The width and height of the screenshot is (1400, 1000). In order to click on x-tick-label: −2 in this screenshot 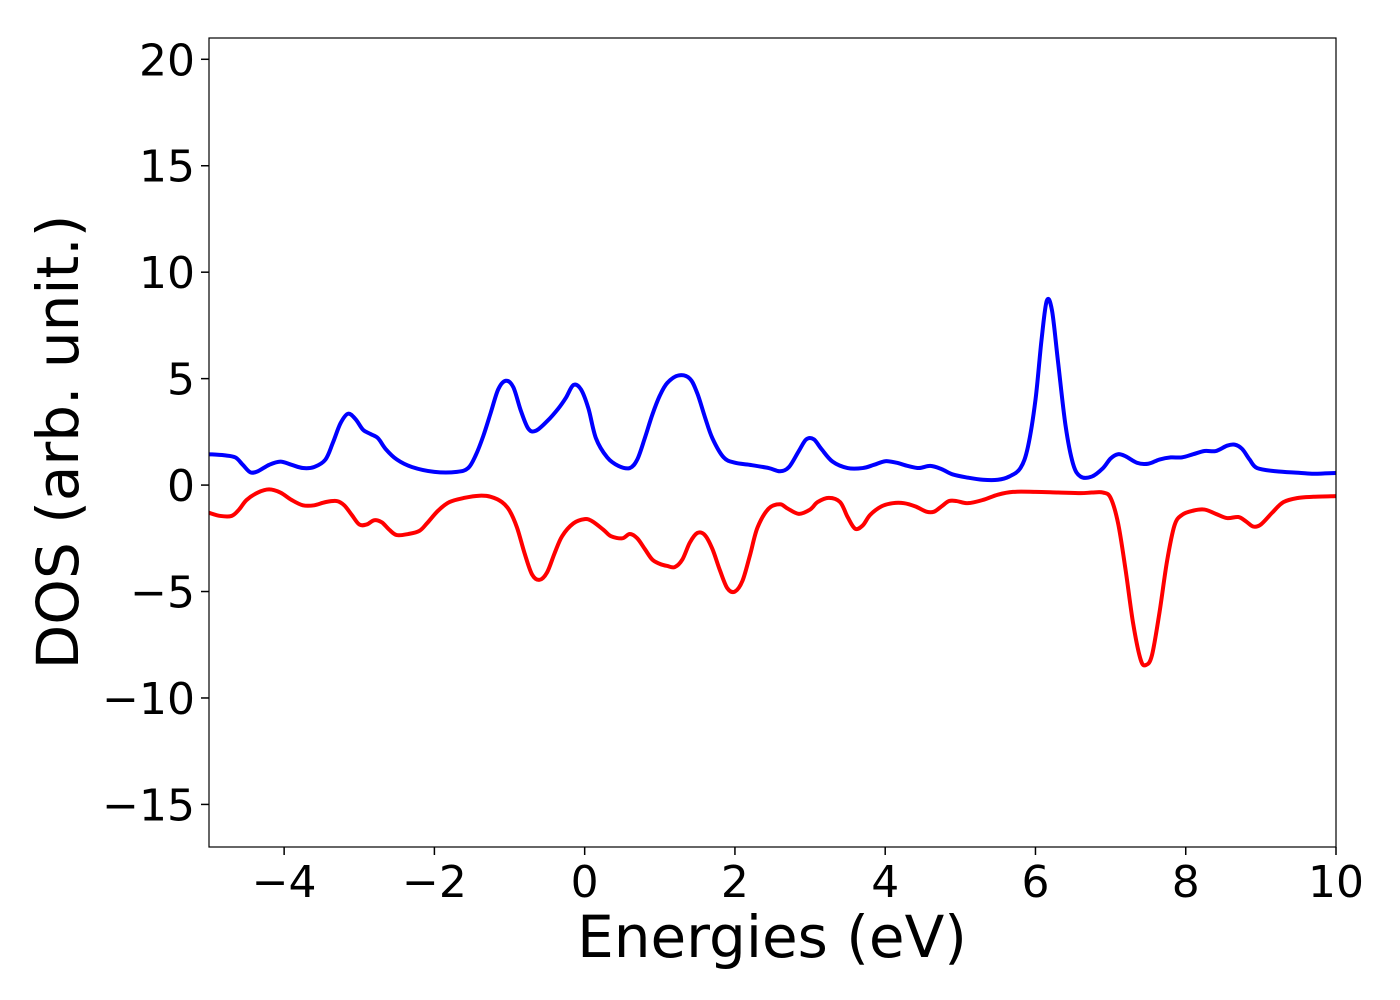, I will do `click(434, 882)`.